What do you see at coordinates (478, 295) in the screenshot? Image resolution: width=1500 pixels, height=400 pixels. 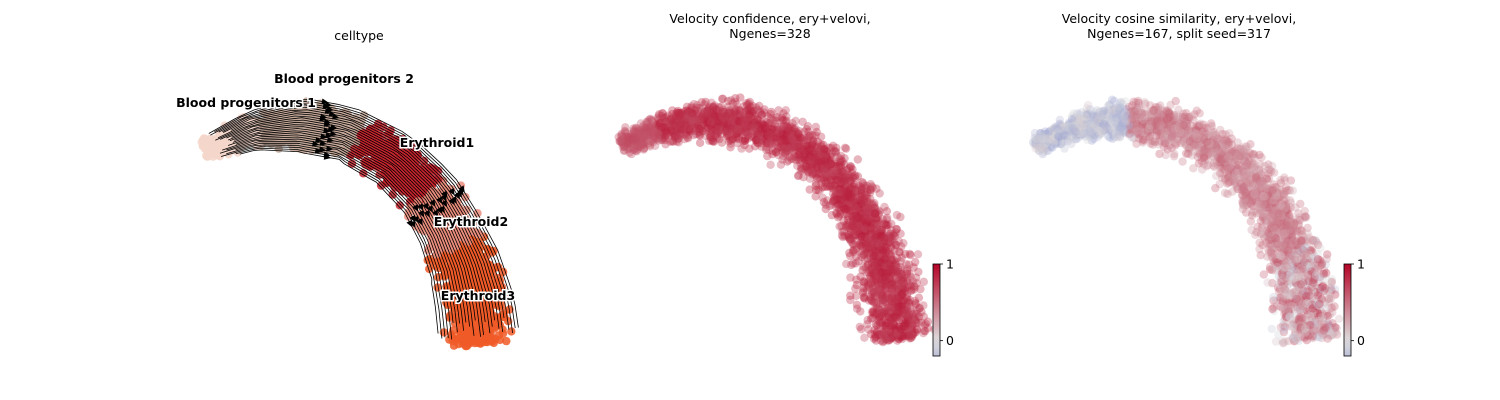 I see `cluster-label: Erythroid3` at bounding box center [478, 295].